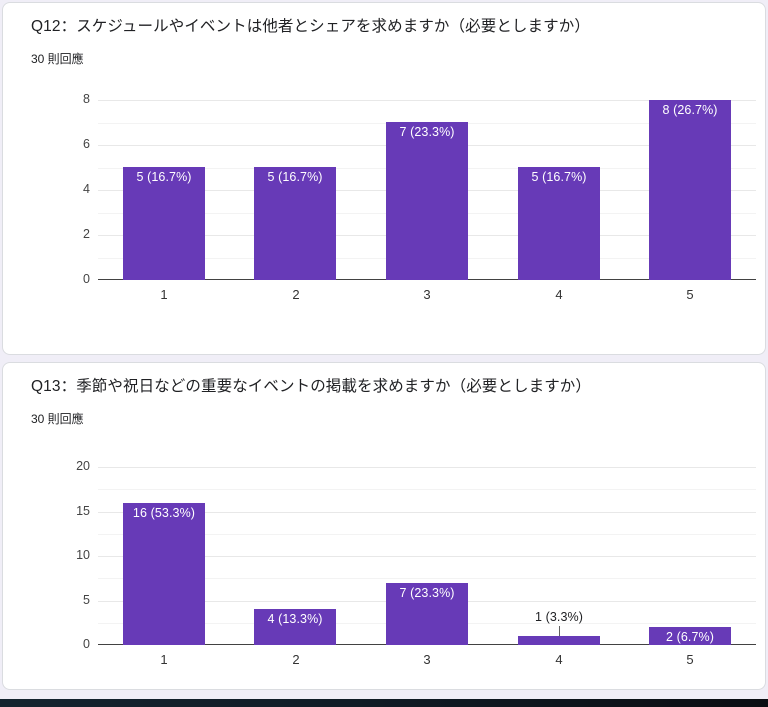 The height and width of the screenshot is (707, 768). Describe the element at coordinates (83, 466) in the screenshot. I see `y-axis-tick-label: 20` at that location.